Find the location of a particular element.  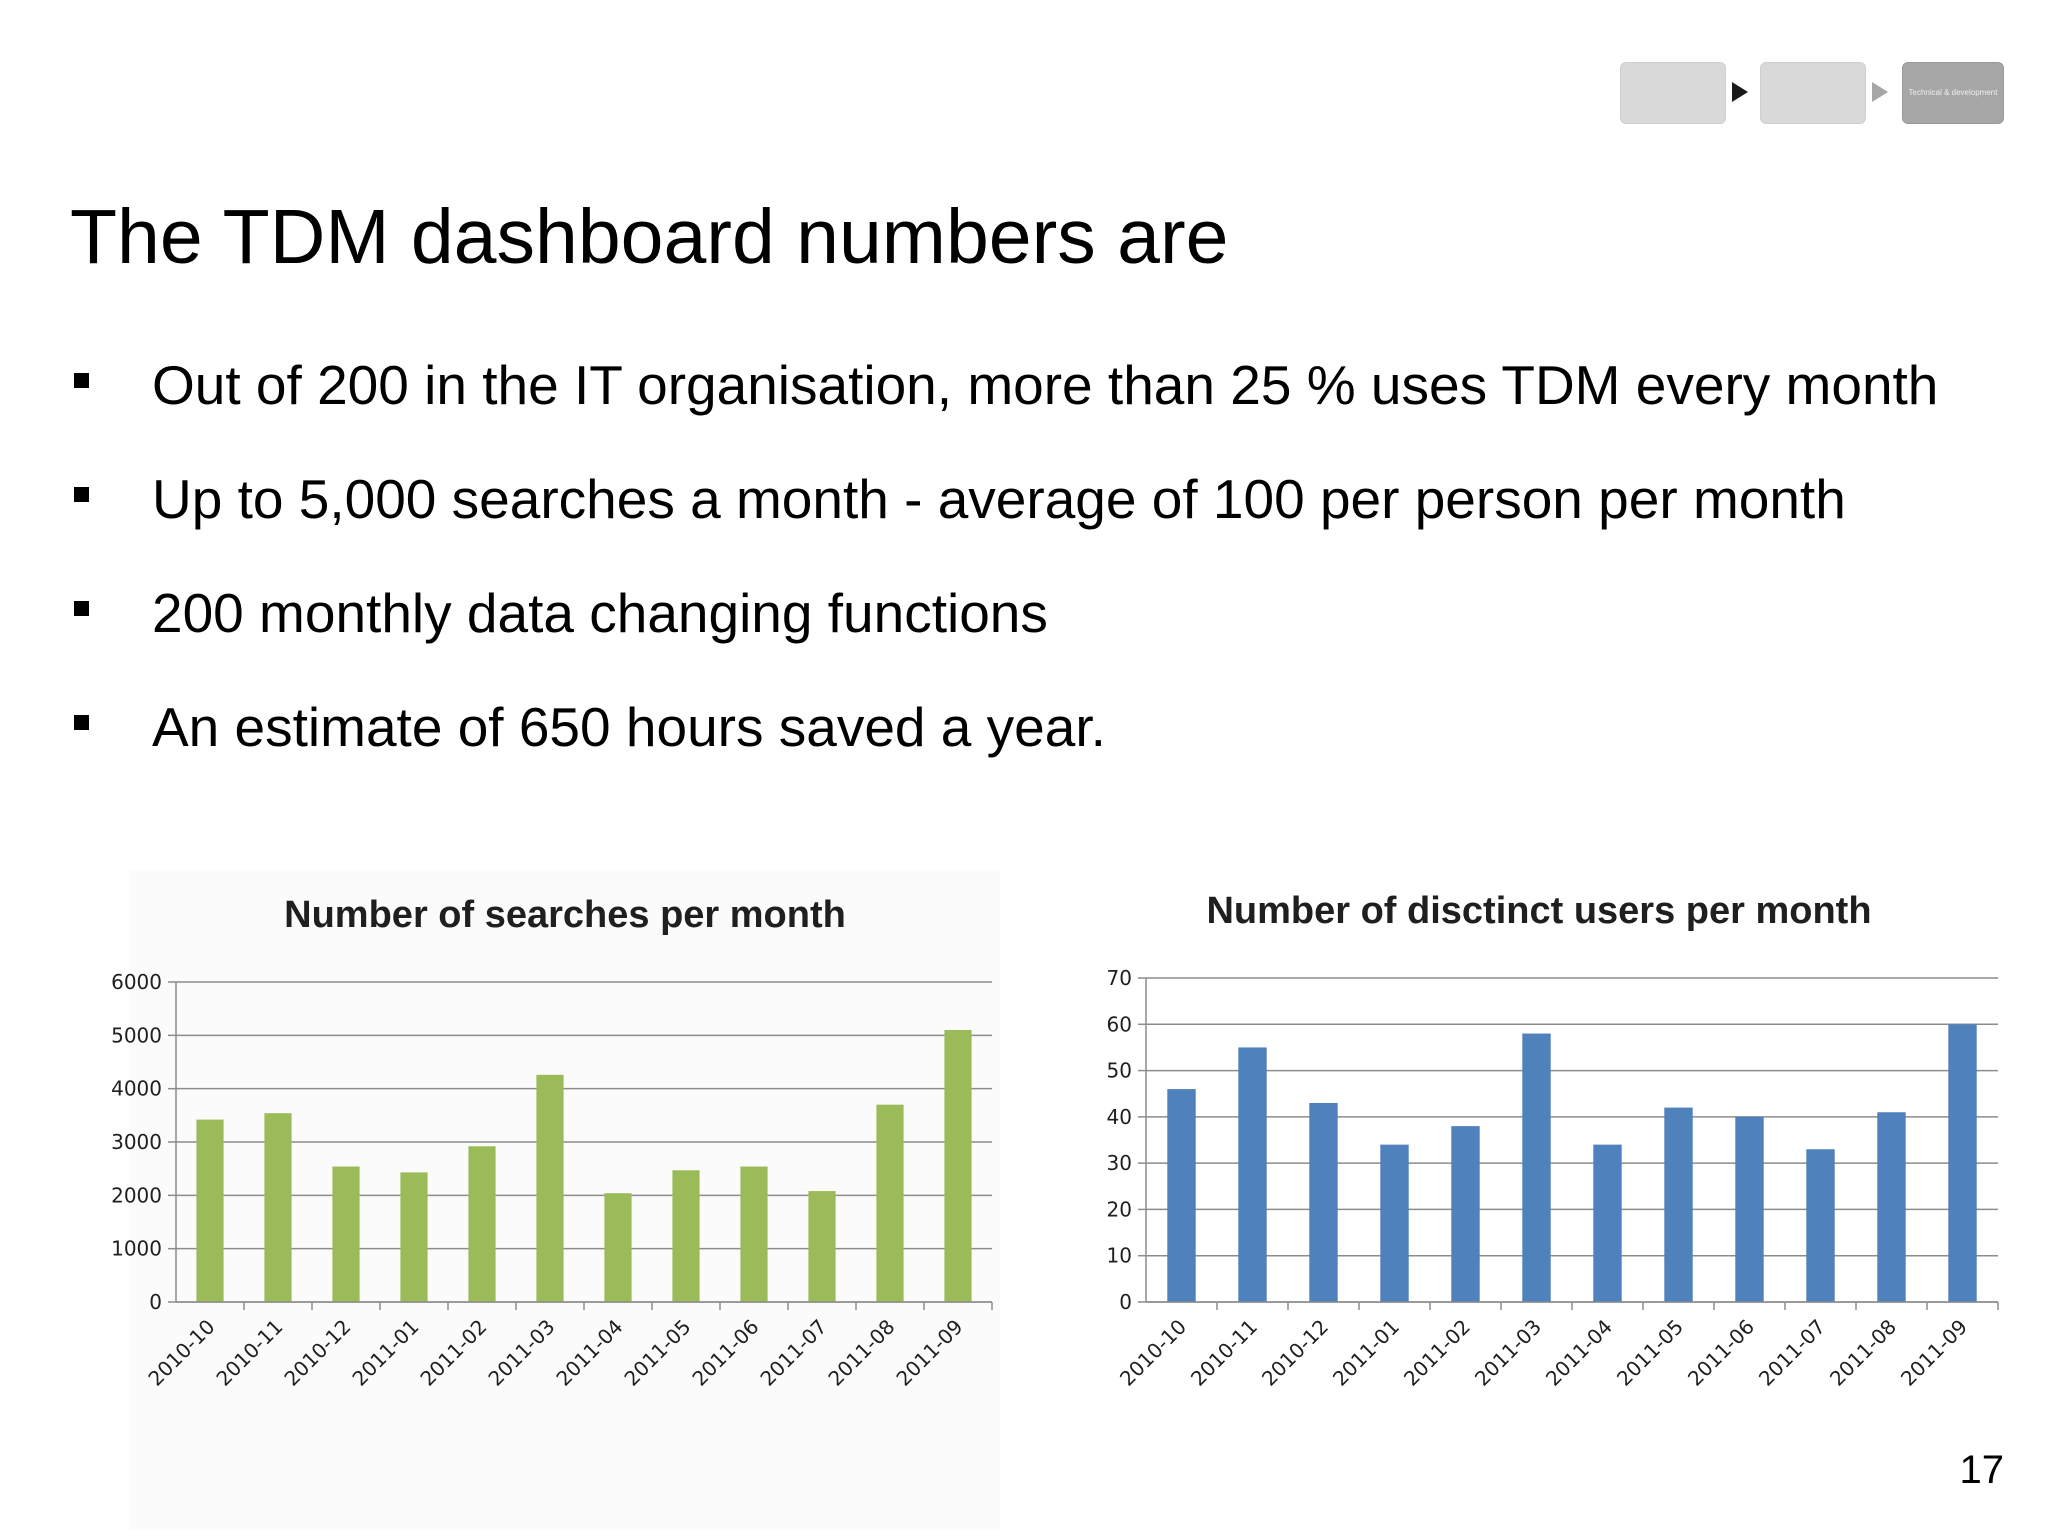

y-tick-label: 6000 is located at coordinates (136, 982).